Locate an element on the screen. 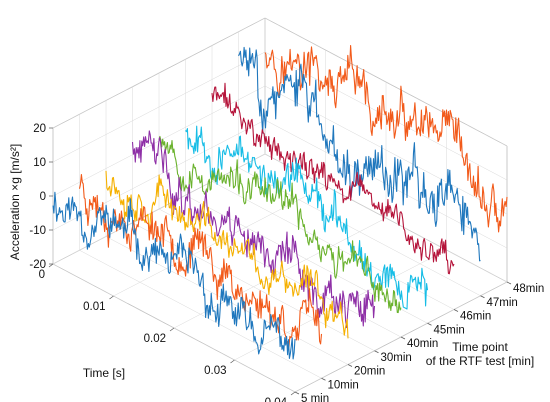 The height and width of the screenshot is (402, 550). z-axis-title-line1: Time point is located at coordinates (480, 347).